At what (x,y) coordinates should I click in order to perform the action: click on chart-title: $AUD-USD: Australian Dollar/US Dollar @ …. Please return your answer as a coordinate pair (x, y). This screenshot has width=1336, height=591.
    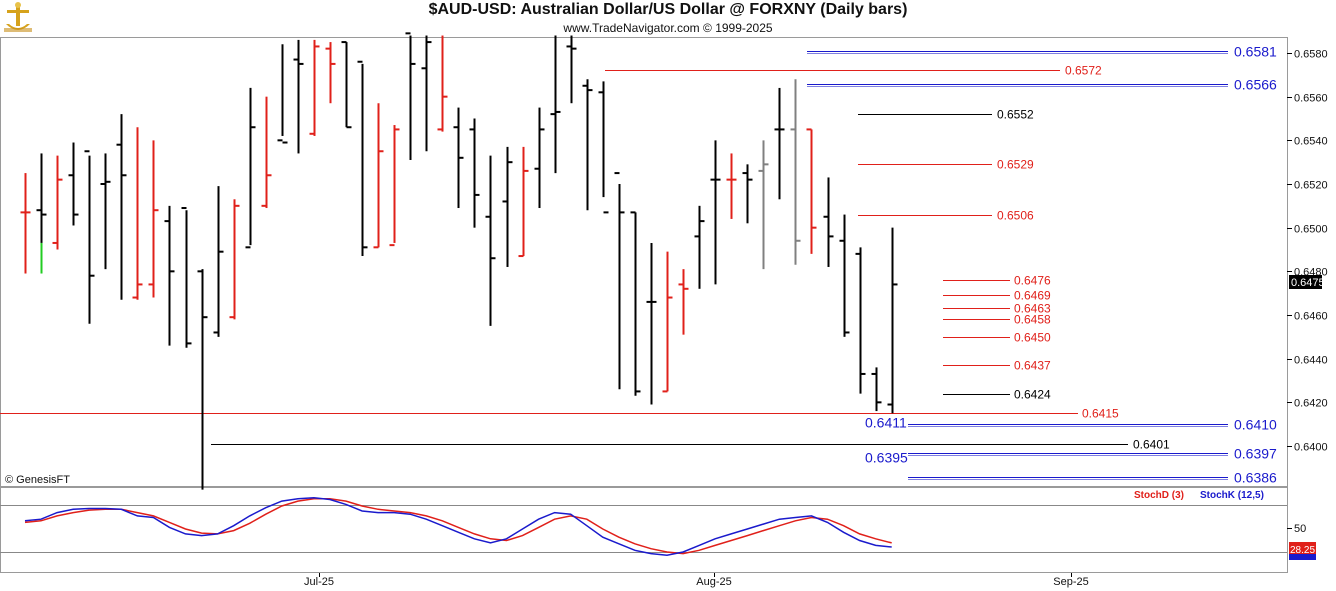
    Looking at the image, I should click on (668, 9).